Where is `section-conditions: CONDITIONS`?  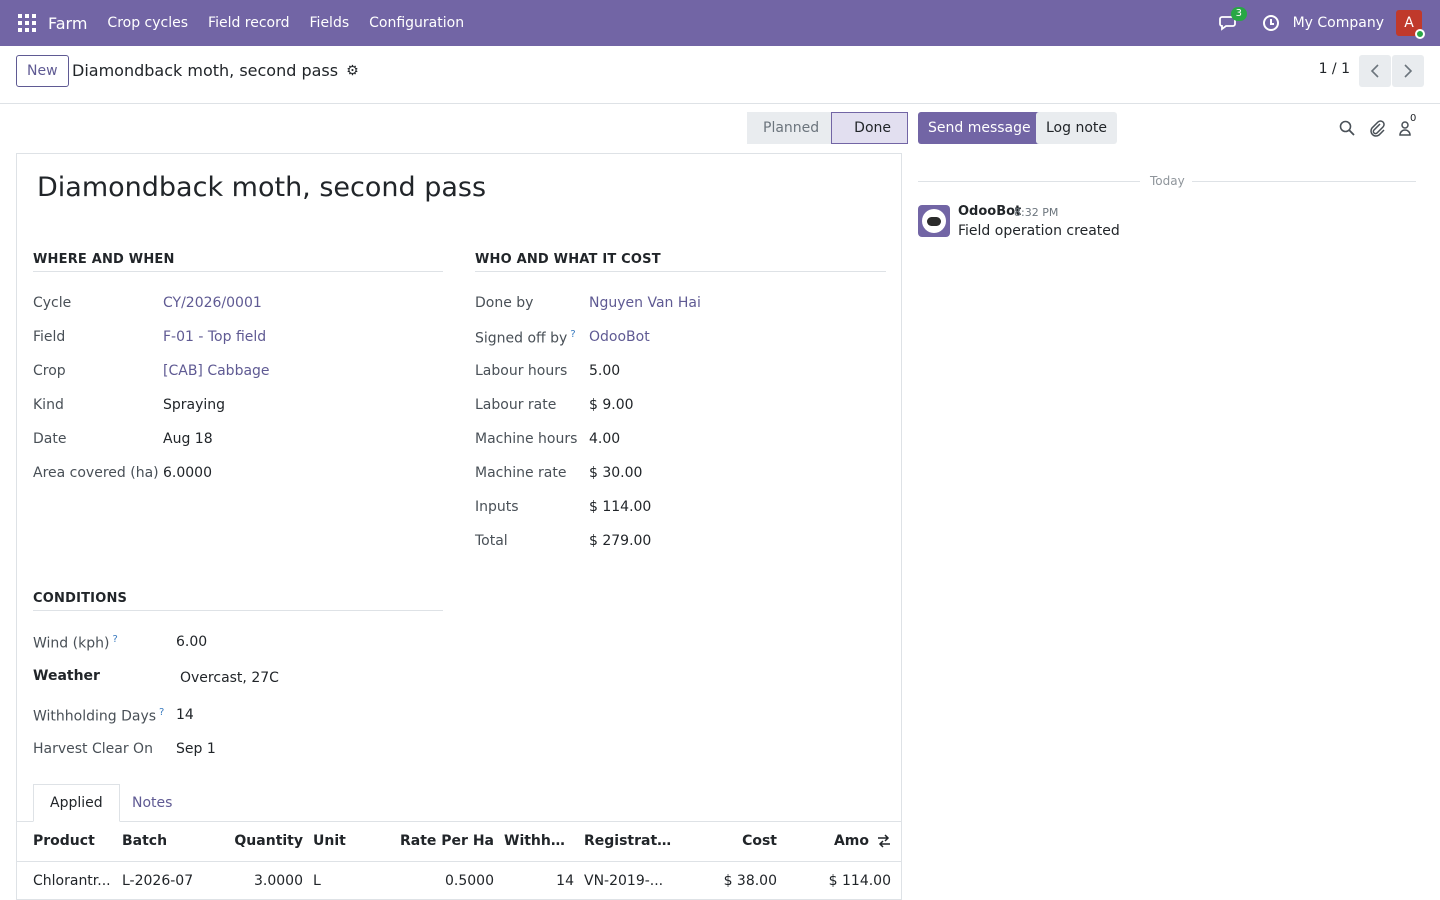
section-conditions: CONDITIONS is located at coordinates (238, 601).